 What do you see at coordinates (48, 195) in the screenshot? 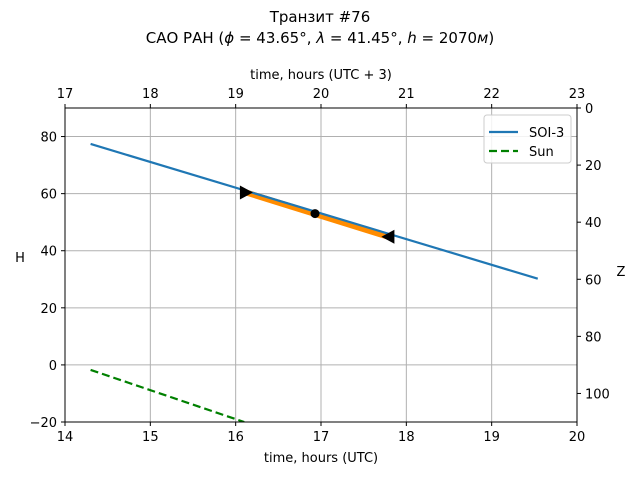
I see `y-tick-label: 60` at bounding box center [48, 195].